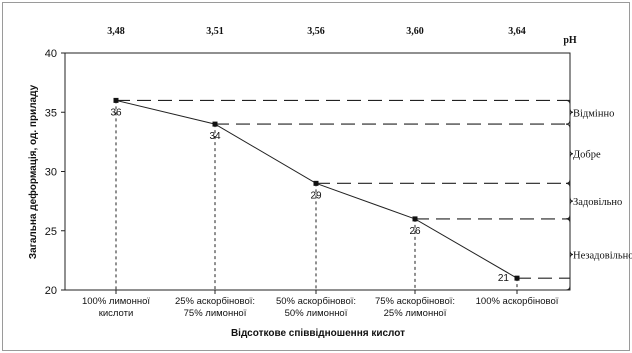 This screenshot has height=353, width=632. What do you see at coordinates (33, 171) in the screenshot?
I see `y-axis-title: Загальна деформація, од. приладу` at bounding box center [33, 171].